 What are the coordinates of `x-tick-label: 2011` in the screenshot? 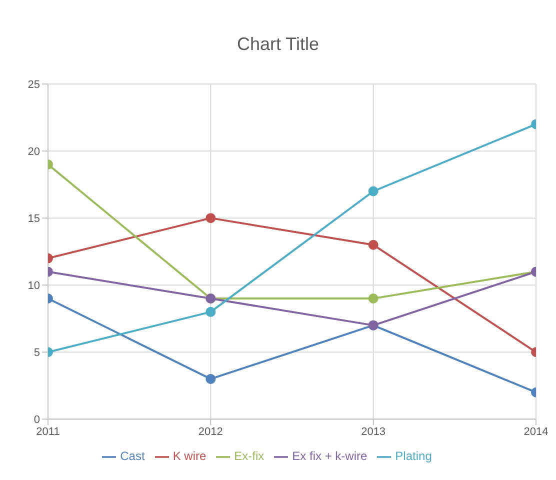 It's located at (48, 432).